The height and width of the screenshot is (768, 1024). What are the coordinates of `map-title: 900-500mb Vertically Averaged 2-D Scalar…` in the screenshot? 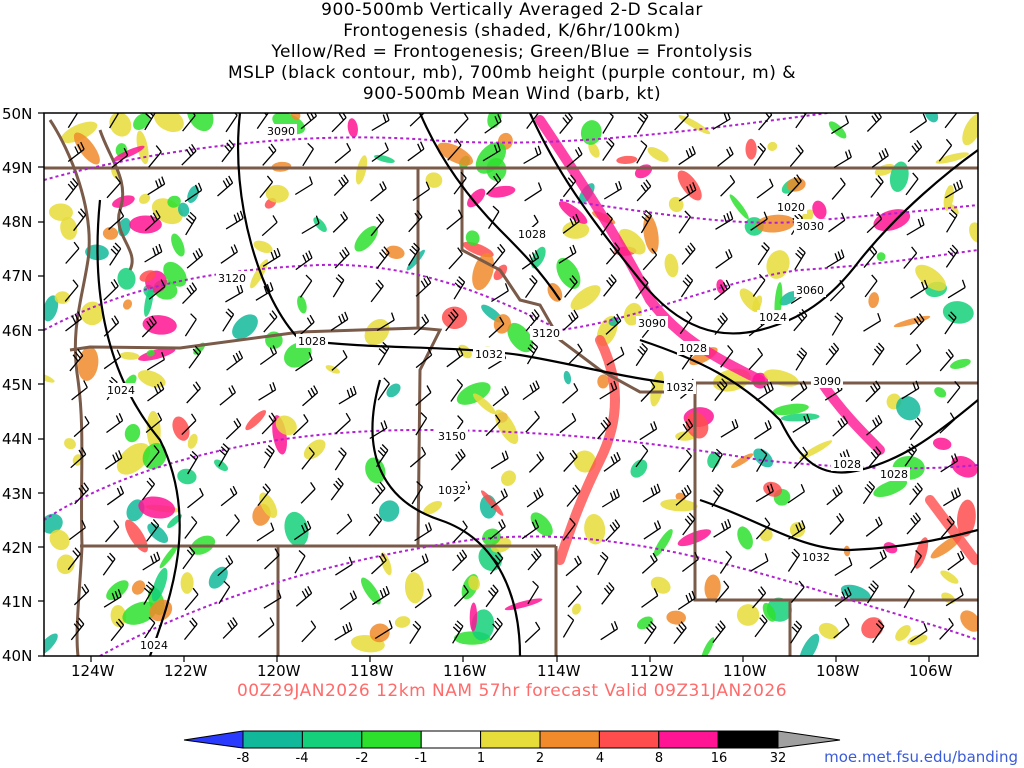 It's located at (512, 52).